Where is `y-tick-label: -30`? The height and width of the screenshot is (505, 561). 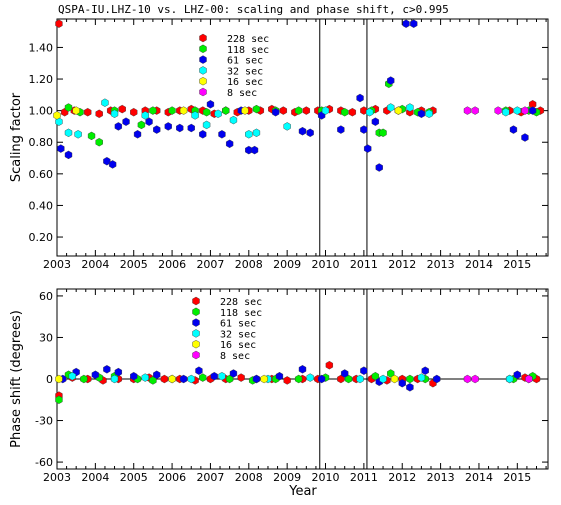 y-tick-label: -30 is located at coordinates (44, 421).